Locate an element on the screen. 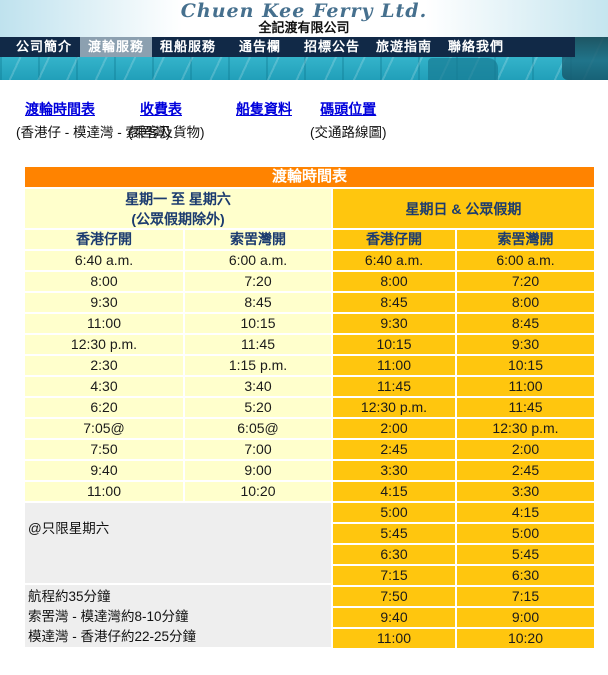  nav-item: 聯絡我們 is located at coordinates (475, 46).